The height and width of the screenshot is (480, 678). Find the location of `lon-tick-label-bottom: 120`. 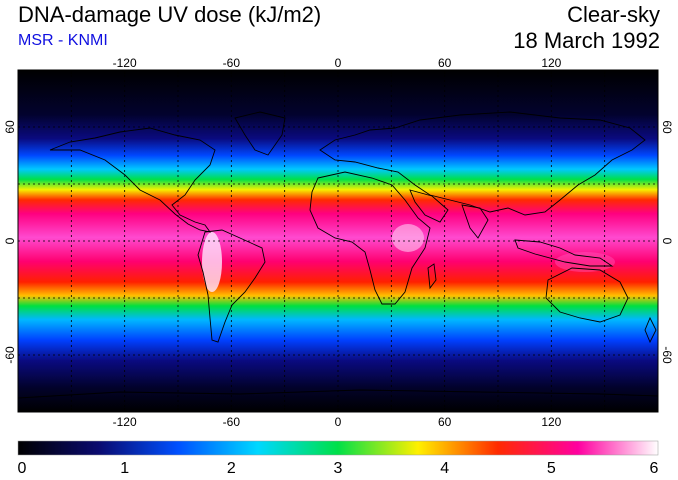

lon-tick-label-bottom: 120 is located at coordinates (551, 422).